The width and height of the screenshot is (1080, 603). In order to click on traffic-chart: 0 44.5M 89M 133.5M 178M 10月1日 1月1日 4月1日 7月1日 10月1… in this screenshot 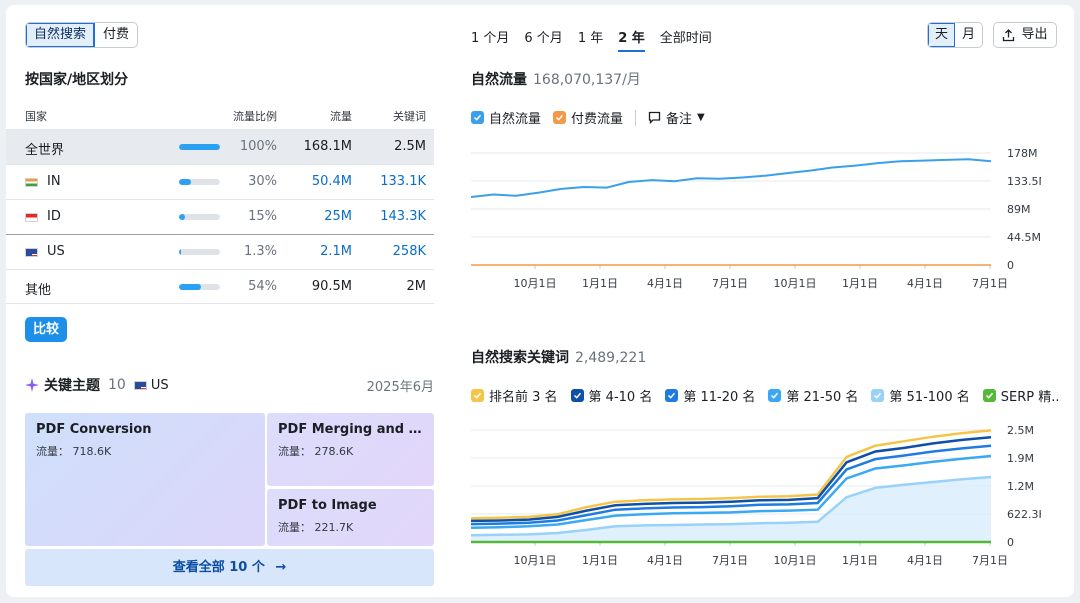, I will do `click(756, 218)`.